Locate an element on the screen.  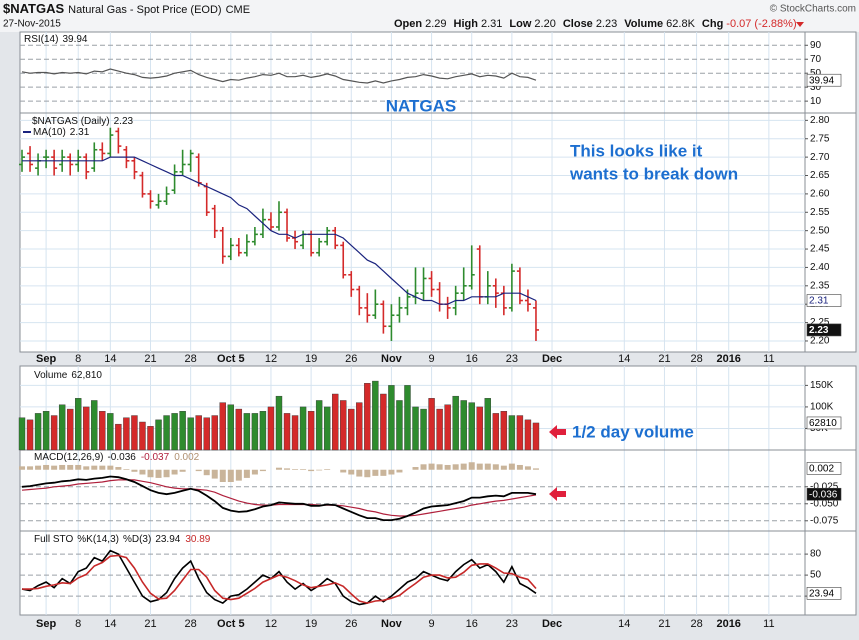
y-tick-label: 2.70 is located at coordinates (820, 157).